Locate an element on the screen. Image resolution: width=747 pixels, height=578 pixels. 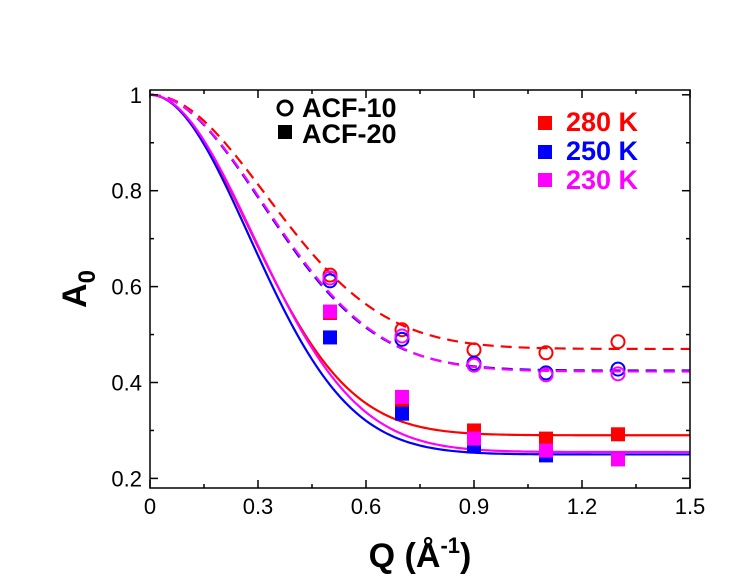
legend-marker-250k is located at coordinates (545, 152).